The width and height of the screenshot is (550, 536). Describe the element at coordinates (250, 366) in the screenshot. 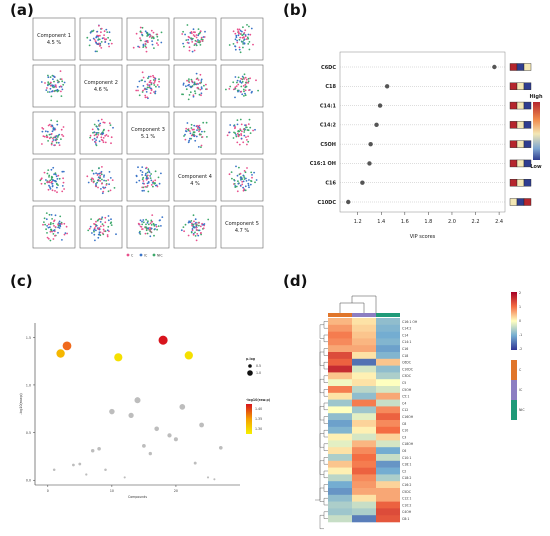

I see `size-legend-marker` at that location.